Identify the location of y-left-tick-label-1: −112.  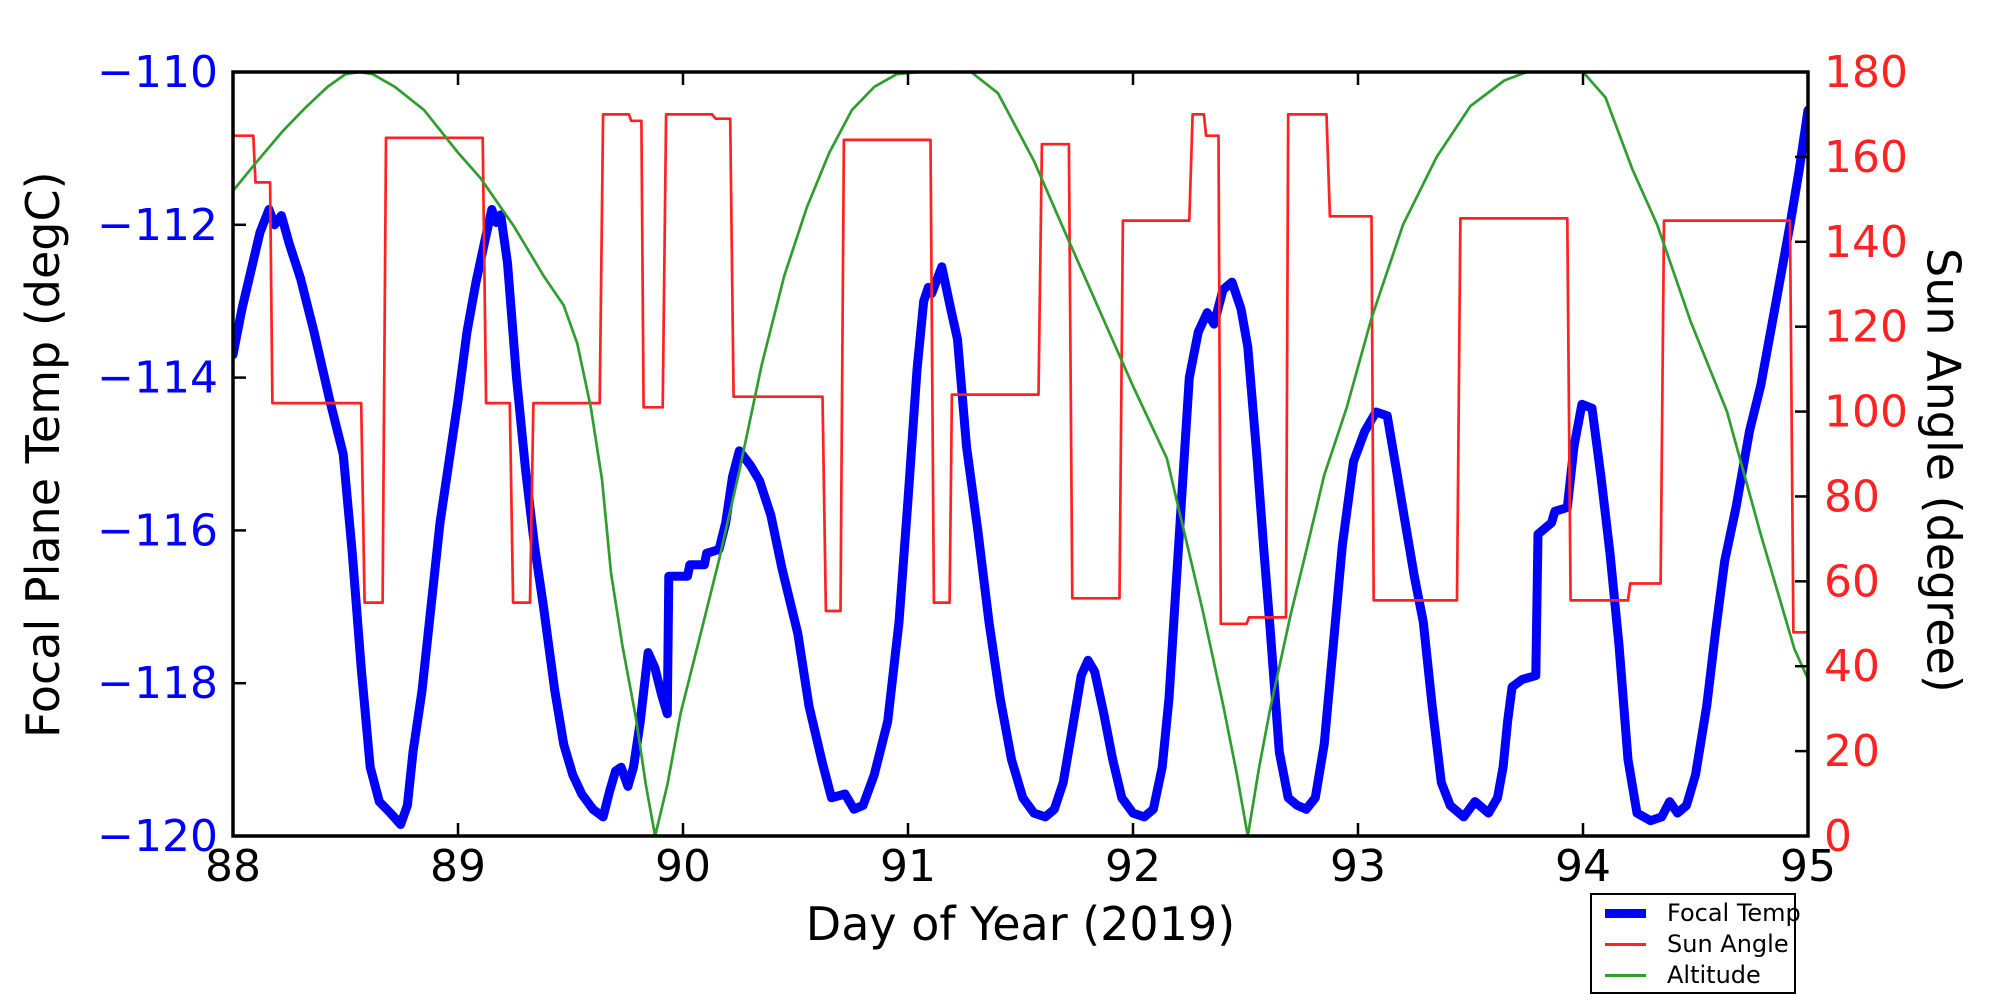
(157, 225).